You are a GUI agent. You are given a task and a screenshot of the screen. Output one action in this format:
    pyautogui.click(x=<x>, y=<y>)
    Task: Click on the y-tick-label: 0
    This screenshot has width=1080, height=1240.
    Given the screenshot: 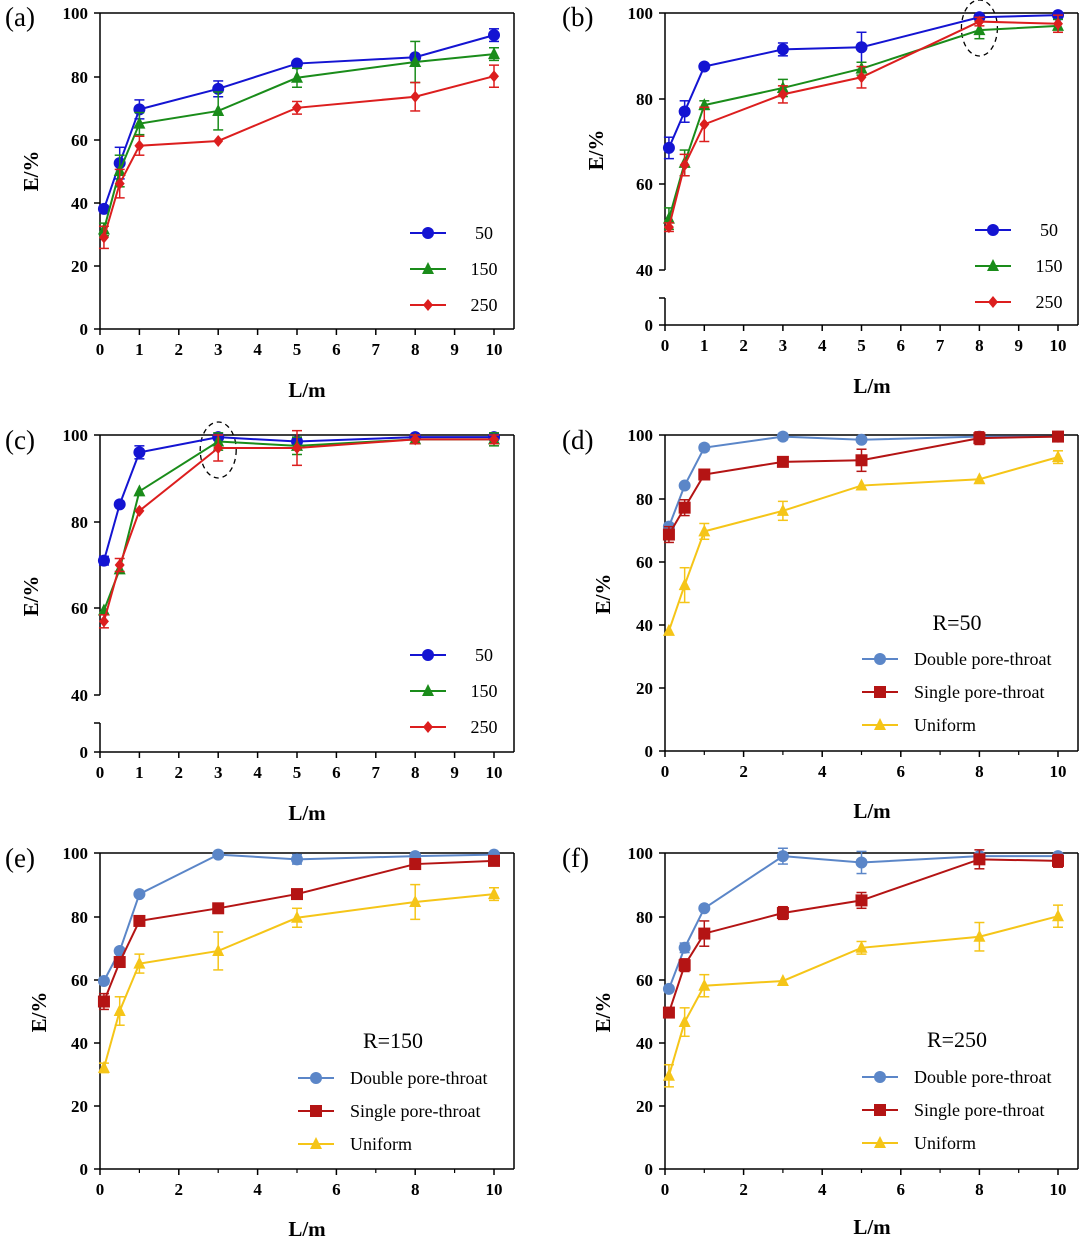 What is the action you would take?
    pyautogui.click(x=84, y=752)
    